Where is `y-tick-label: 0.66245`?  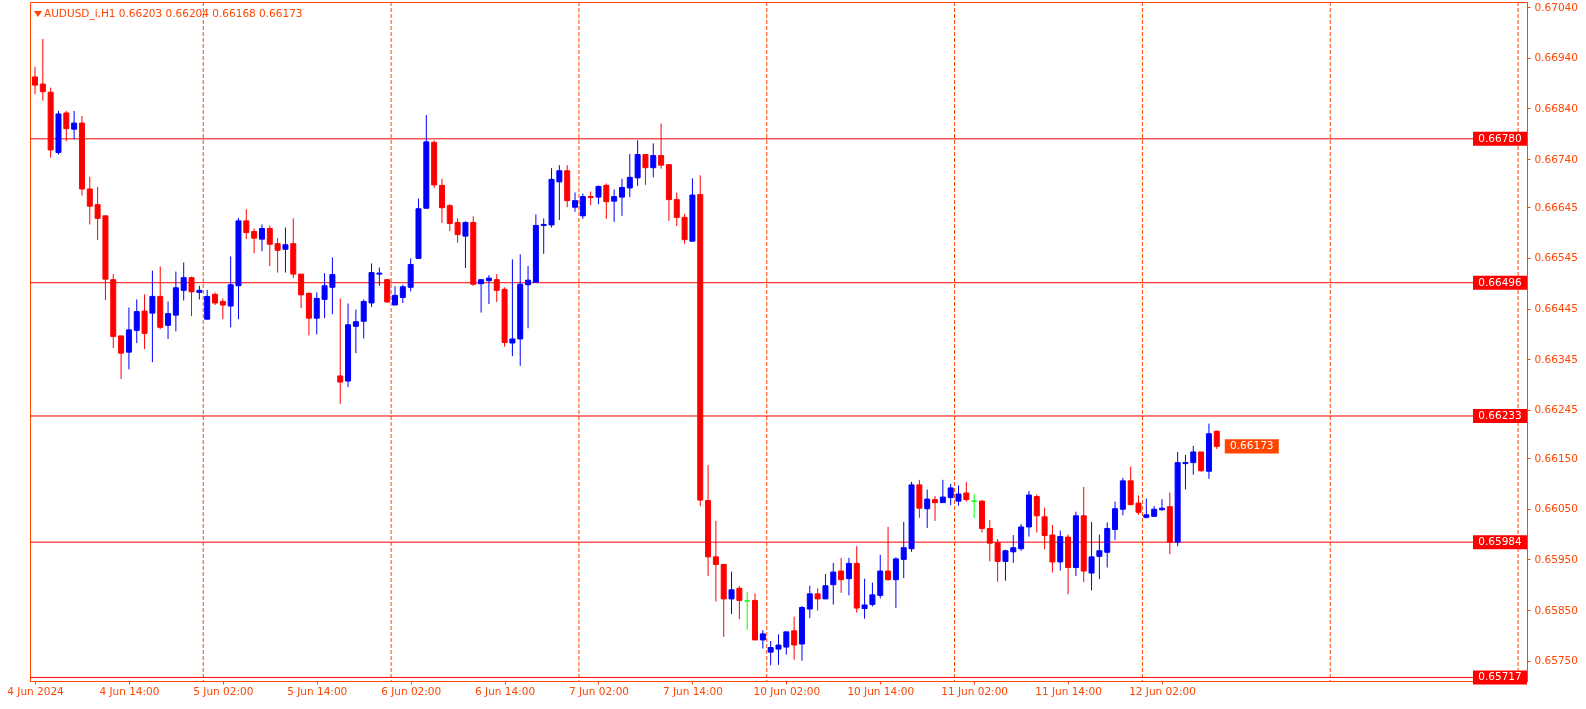
y-tick-label: 0.66245 is located at coordinates (1556, 409).